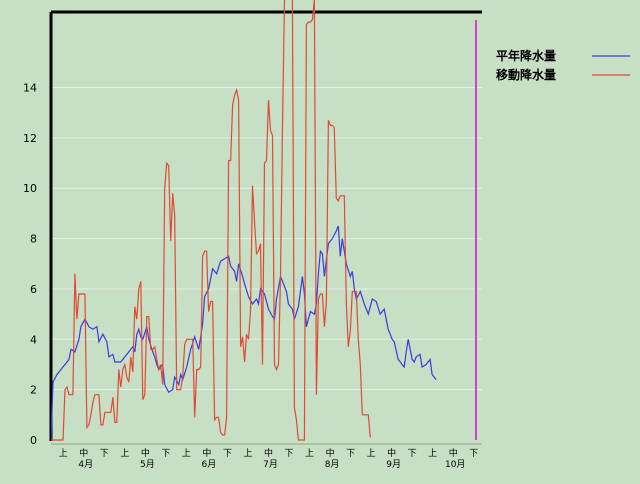 Image resolution: width=640 pixels, height=484 pixels. What do you see at coordinates (33, 239) in the screenshot?
I see `y-tick-label: 8` at bounding box center [33, 239].